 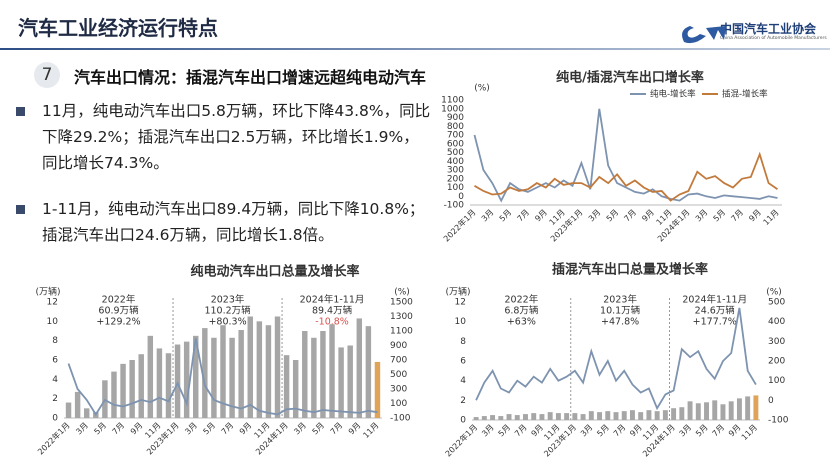 What do you see at coordinates (776, 322) in the screenshot?
I see `y2-tick-label: 400` at bounding box center [776, 322].